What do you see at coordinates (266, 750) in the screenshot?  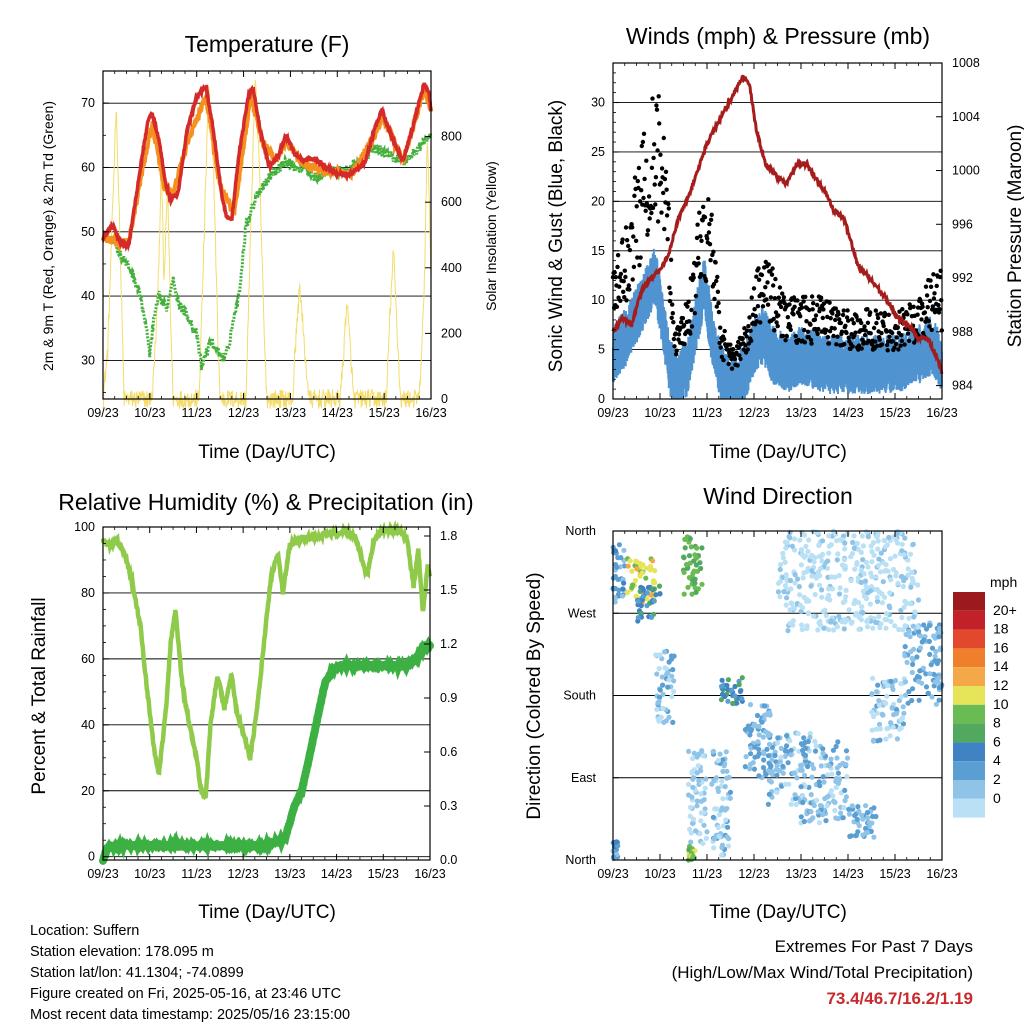 I see `precip-line` at bounding box center [266, 750].